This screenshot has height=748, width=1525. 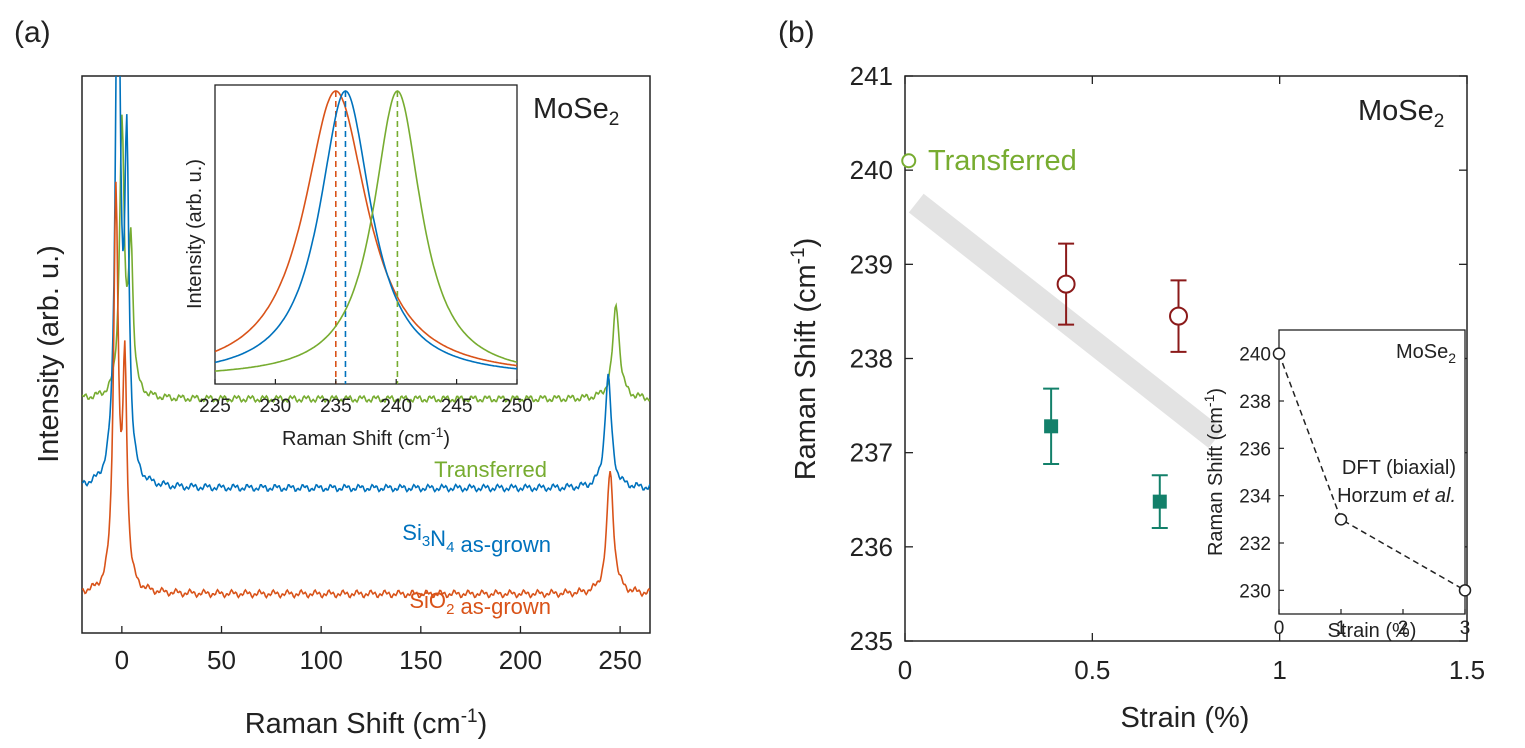 What do you see at coordinates (1465, 628) in the screenshot?
I see `panel-b-inset-x-tick-label-3: 3` at bounding box center [1465, 628].